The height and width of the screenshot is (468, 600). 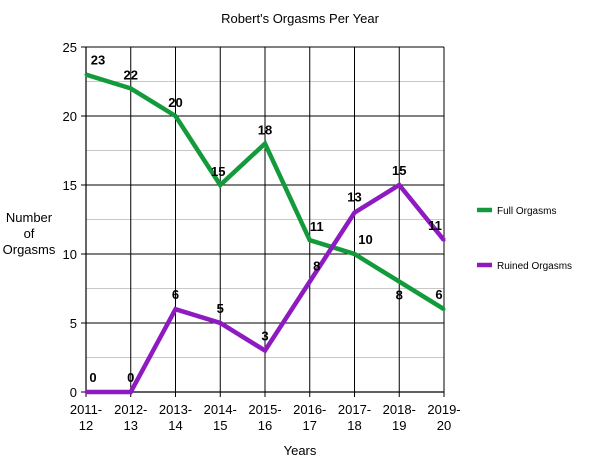 What do you see at coordinates (220, 409) in the screenshot?
I see `x-tick-label-line: 2014-` at bounding box center [220, 409].